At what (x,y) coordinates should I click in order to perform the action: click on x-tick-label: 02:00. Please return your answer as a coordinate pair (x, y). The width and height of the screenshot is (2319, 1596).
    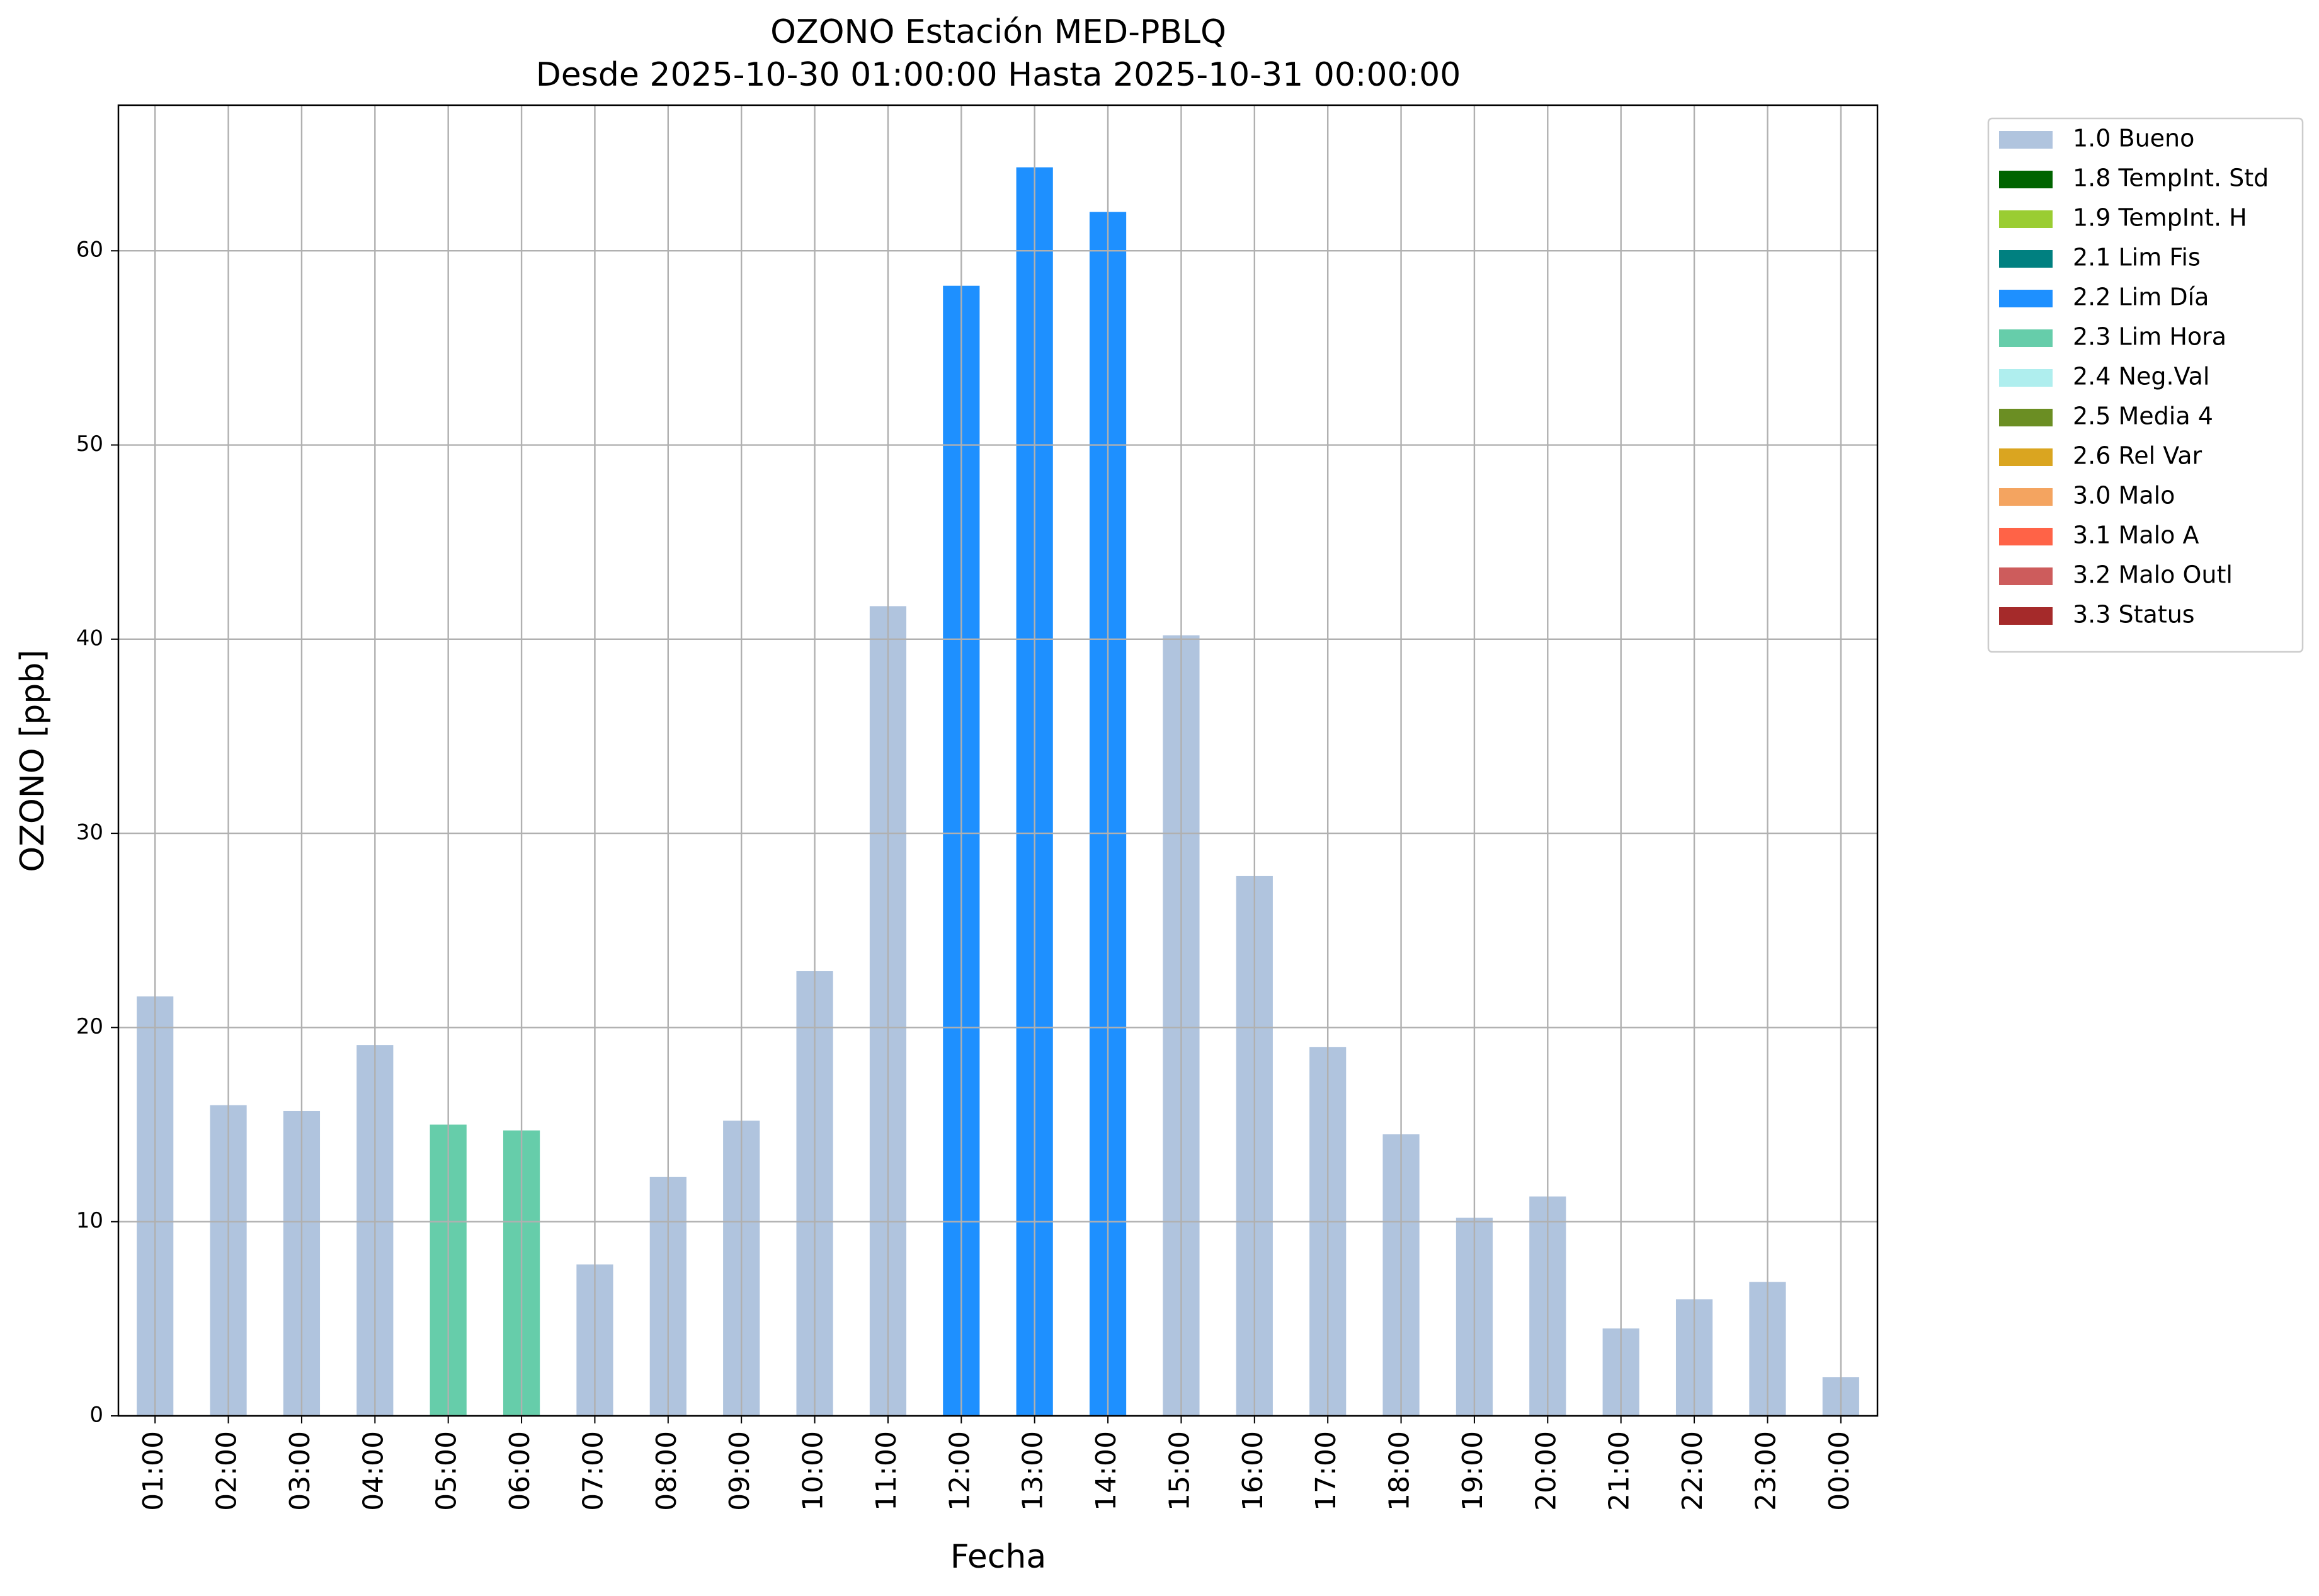
    Looking at the image, I should click on (227, 1471).